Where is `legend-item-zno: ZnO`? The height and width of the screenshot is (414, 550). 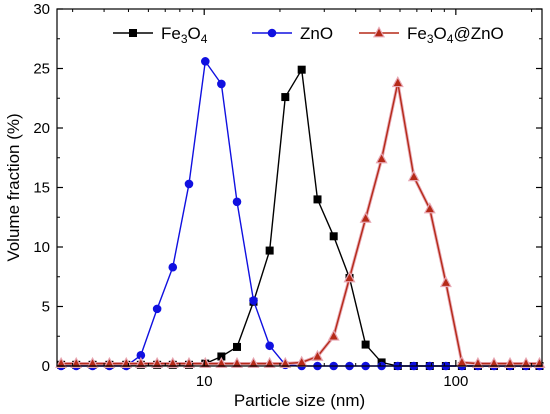
legend-item-zno: ZnO is located at coordinates (292, 33).